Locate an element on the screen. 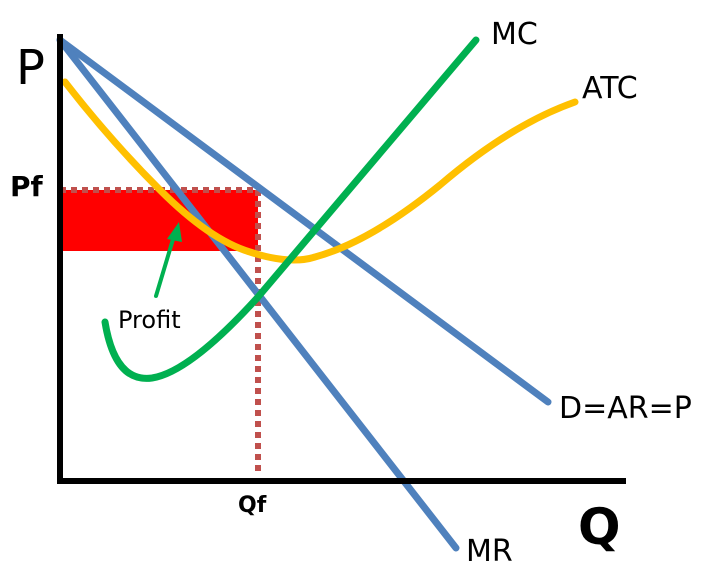 The width and height of the screenshot is (706, 578). atc-label: ATC is located at coordinates (610, 88).